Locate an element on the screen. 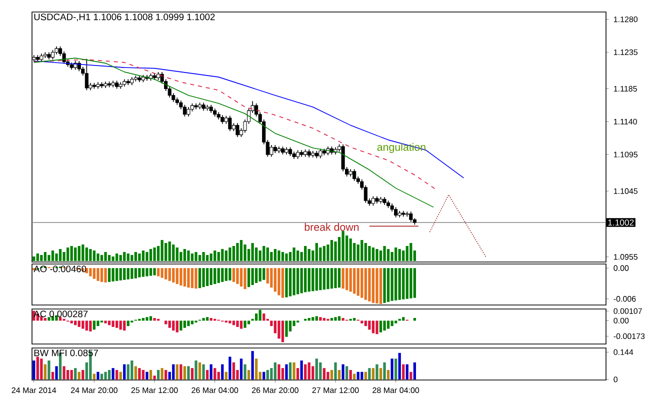 The width and height of the screenshot is (650, 400). y-tick-label: 1.0955 is located at coordinates (626, 257).